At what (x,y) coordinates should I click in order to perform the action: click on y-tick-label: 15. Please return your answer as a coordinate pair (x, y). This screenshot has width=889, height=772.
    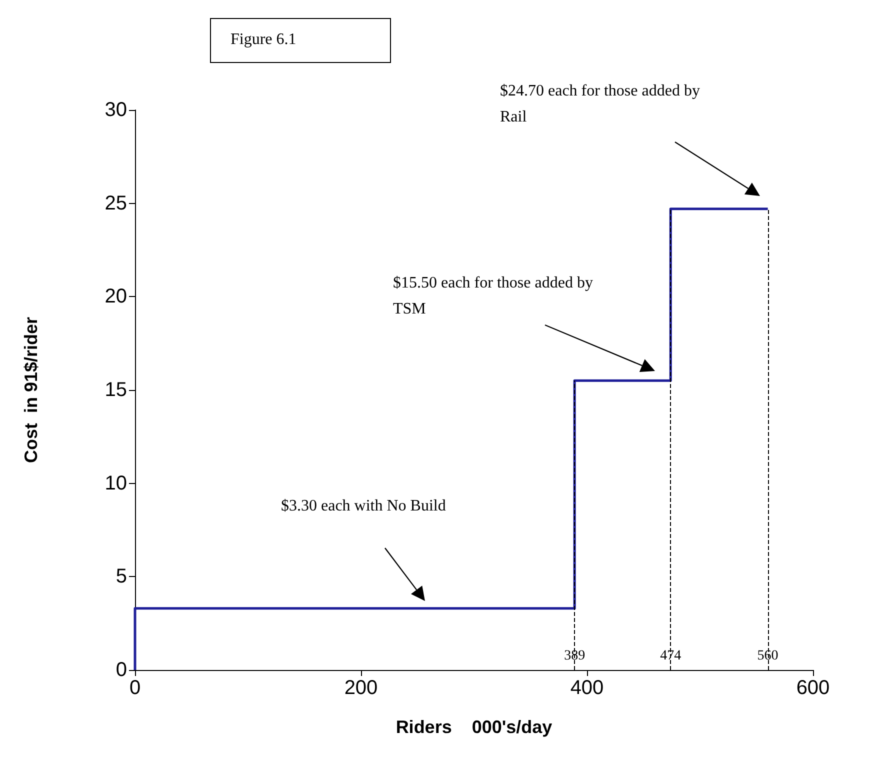
    Looking at the image, I should click on (115, 390).